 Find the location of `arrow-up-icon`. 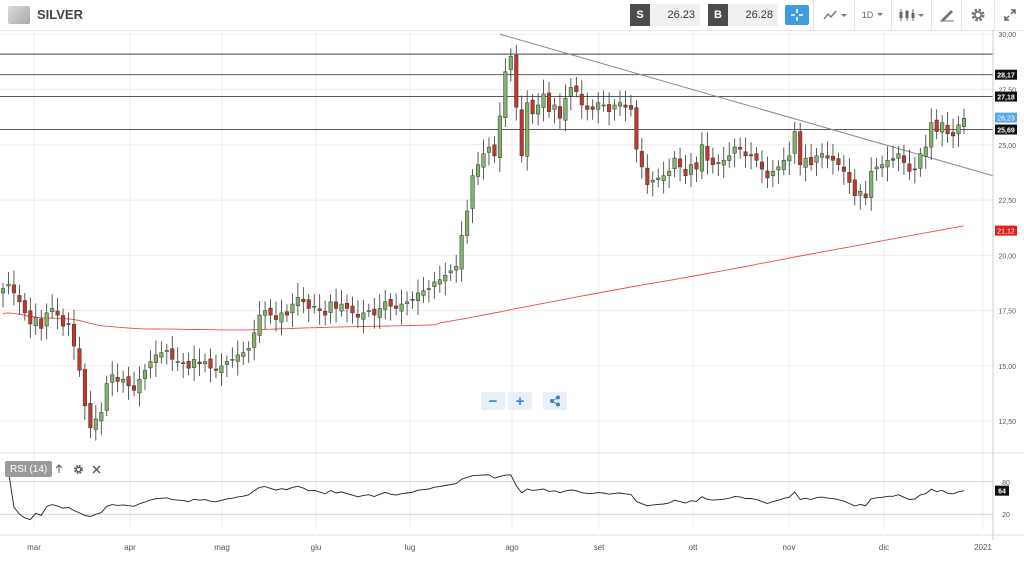

arrow-up-icon is located at coordinates (59, 468).